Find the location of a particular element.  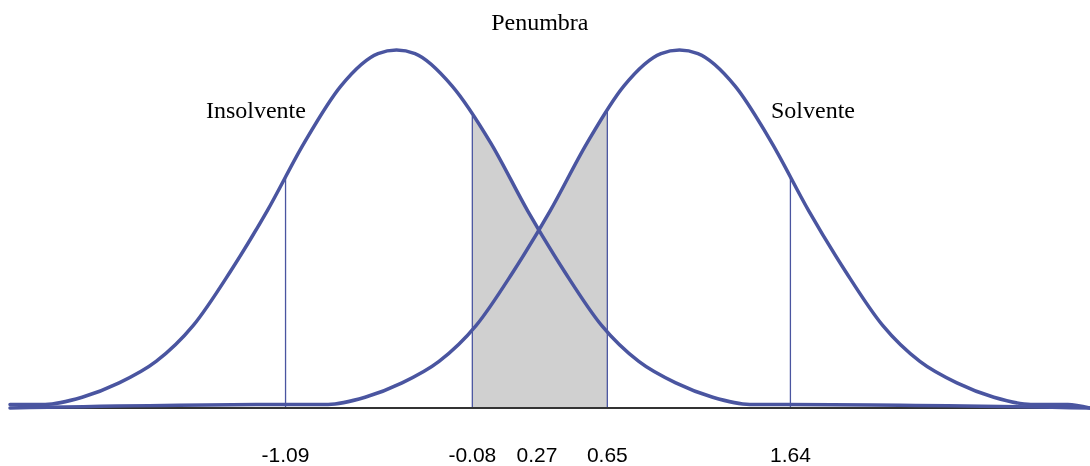

series-label: Insolvente is located at coordinates (255, 109).